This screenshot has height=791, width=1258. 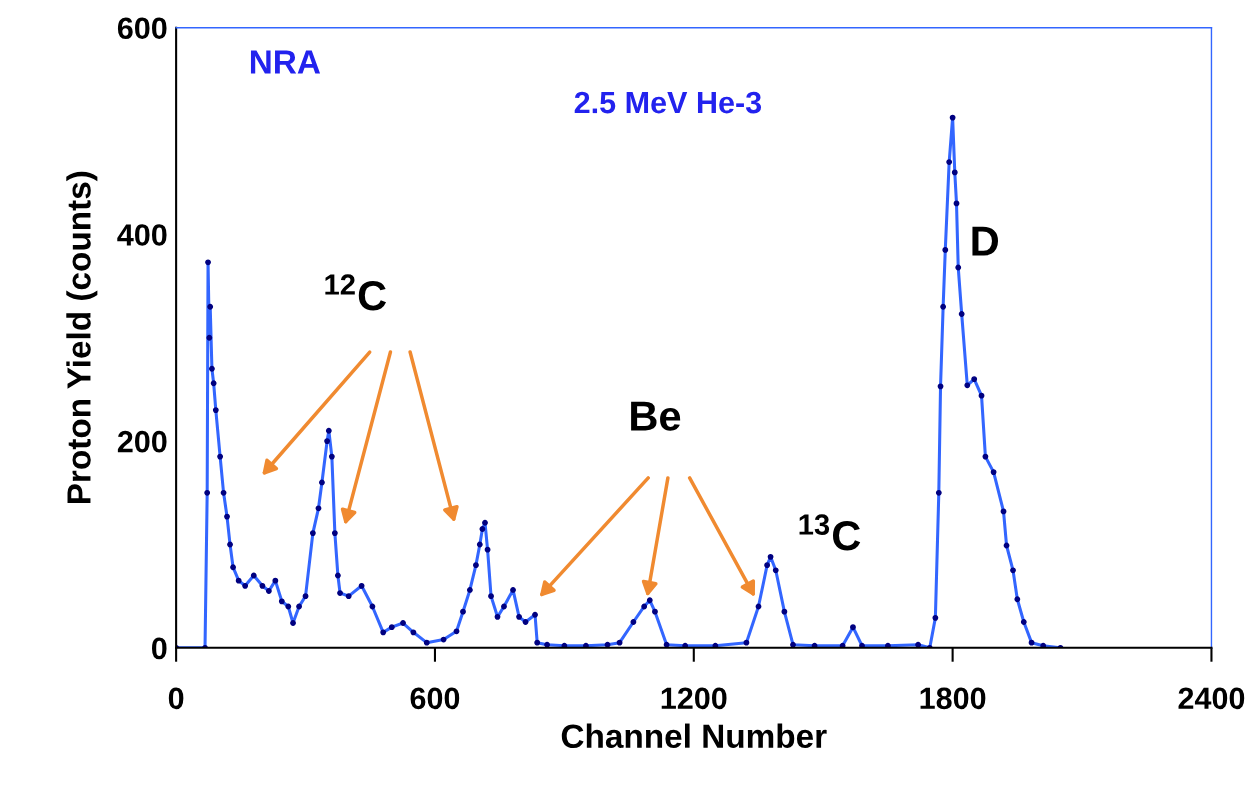 I want to click on annotation: $^{13}$C, so click(x=830, y=532).